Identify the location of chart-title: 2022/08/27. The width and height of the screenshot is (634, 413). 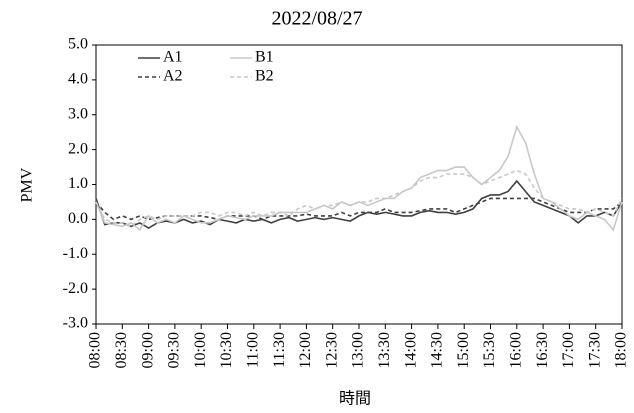
(316, 19).